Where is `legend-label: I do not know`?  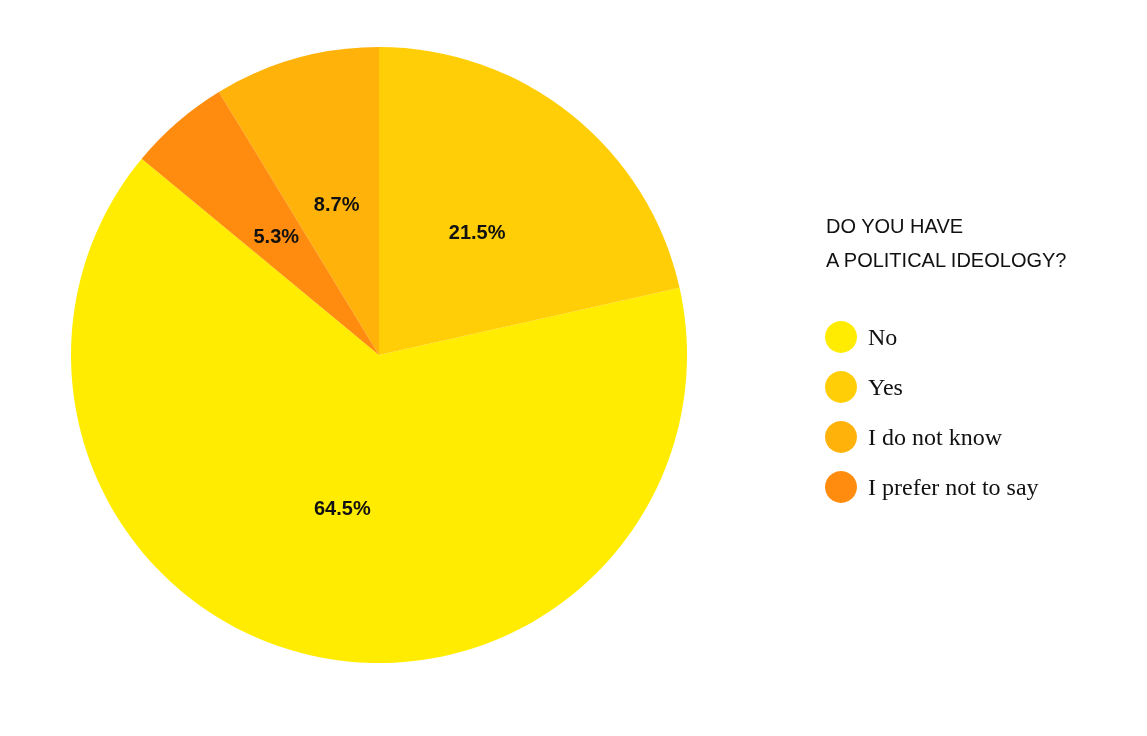
legend-label: I do not know is located at coordinates (935, 437).